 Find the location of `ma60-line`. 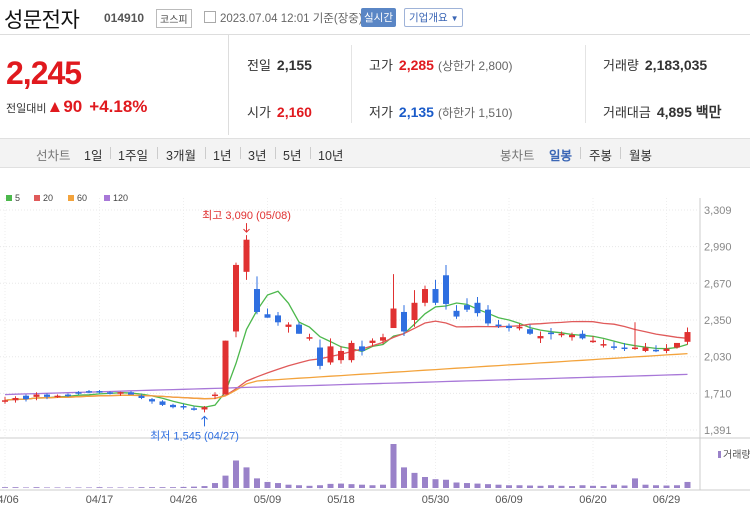

ma60-line is located at coordinates (346, 376).